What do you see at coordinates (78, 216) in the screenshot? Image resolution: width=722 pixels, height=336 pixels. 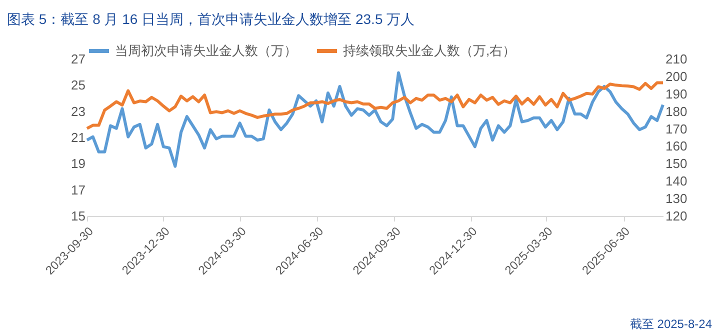 I see `y-tick-label: 15` at bounding box center [78, 216].